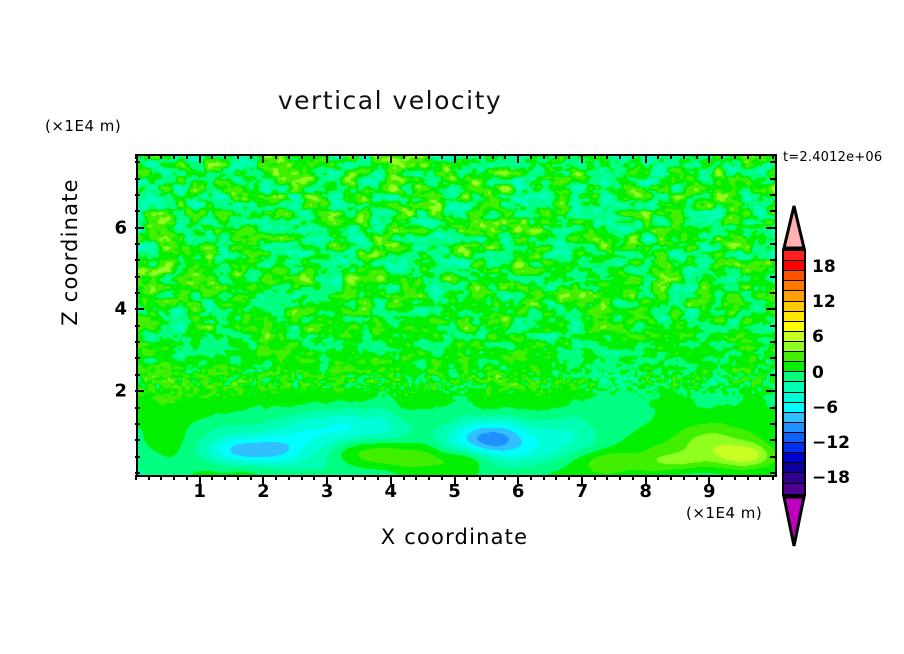 The width and height of the screenshot is (904, 654). I want to click on timestamp-label: t=2.4012e+06, so click(833, 157).